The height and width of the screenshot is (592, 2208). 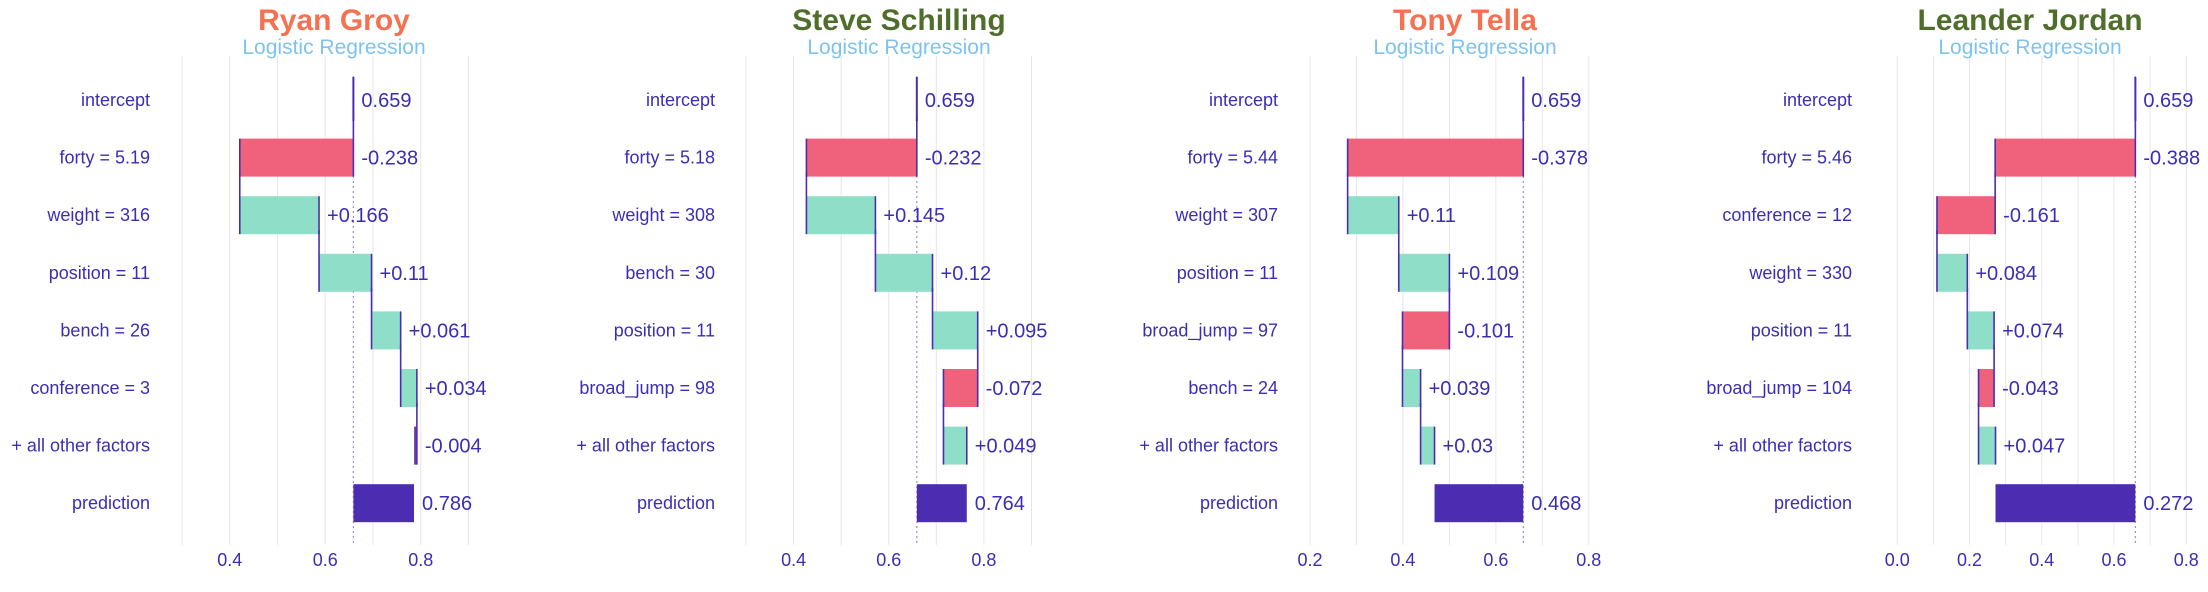 I want to click on row-label: forty = 5.19, so click(x=104, y=158).